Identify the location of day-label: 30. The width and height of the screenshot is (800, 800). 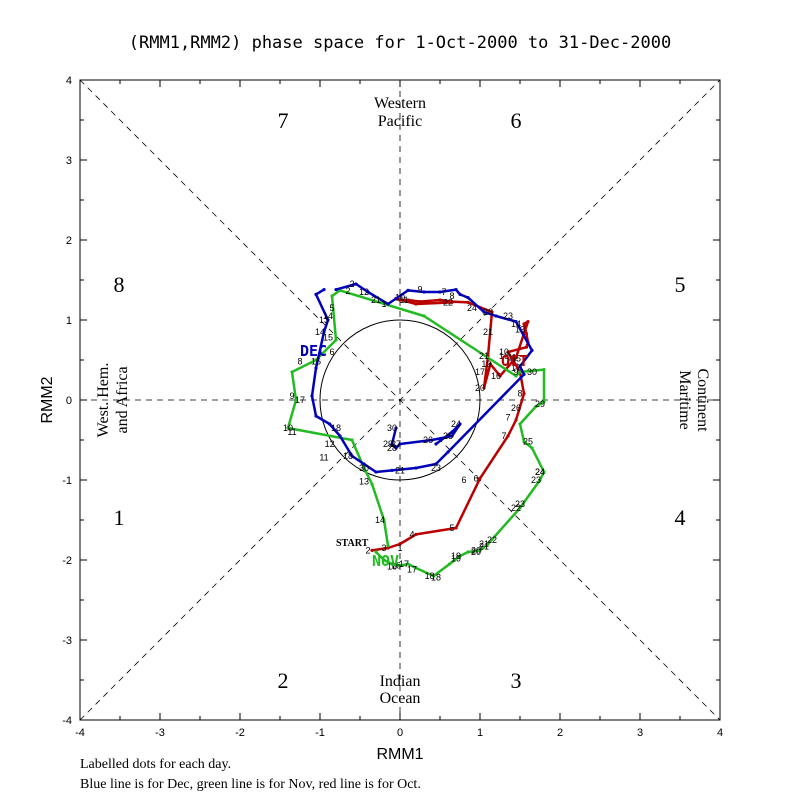
(392, 428).